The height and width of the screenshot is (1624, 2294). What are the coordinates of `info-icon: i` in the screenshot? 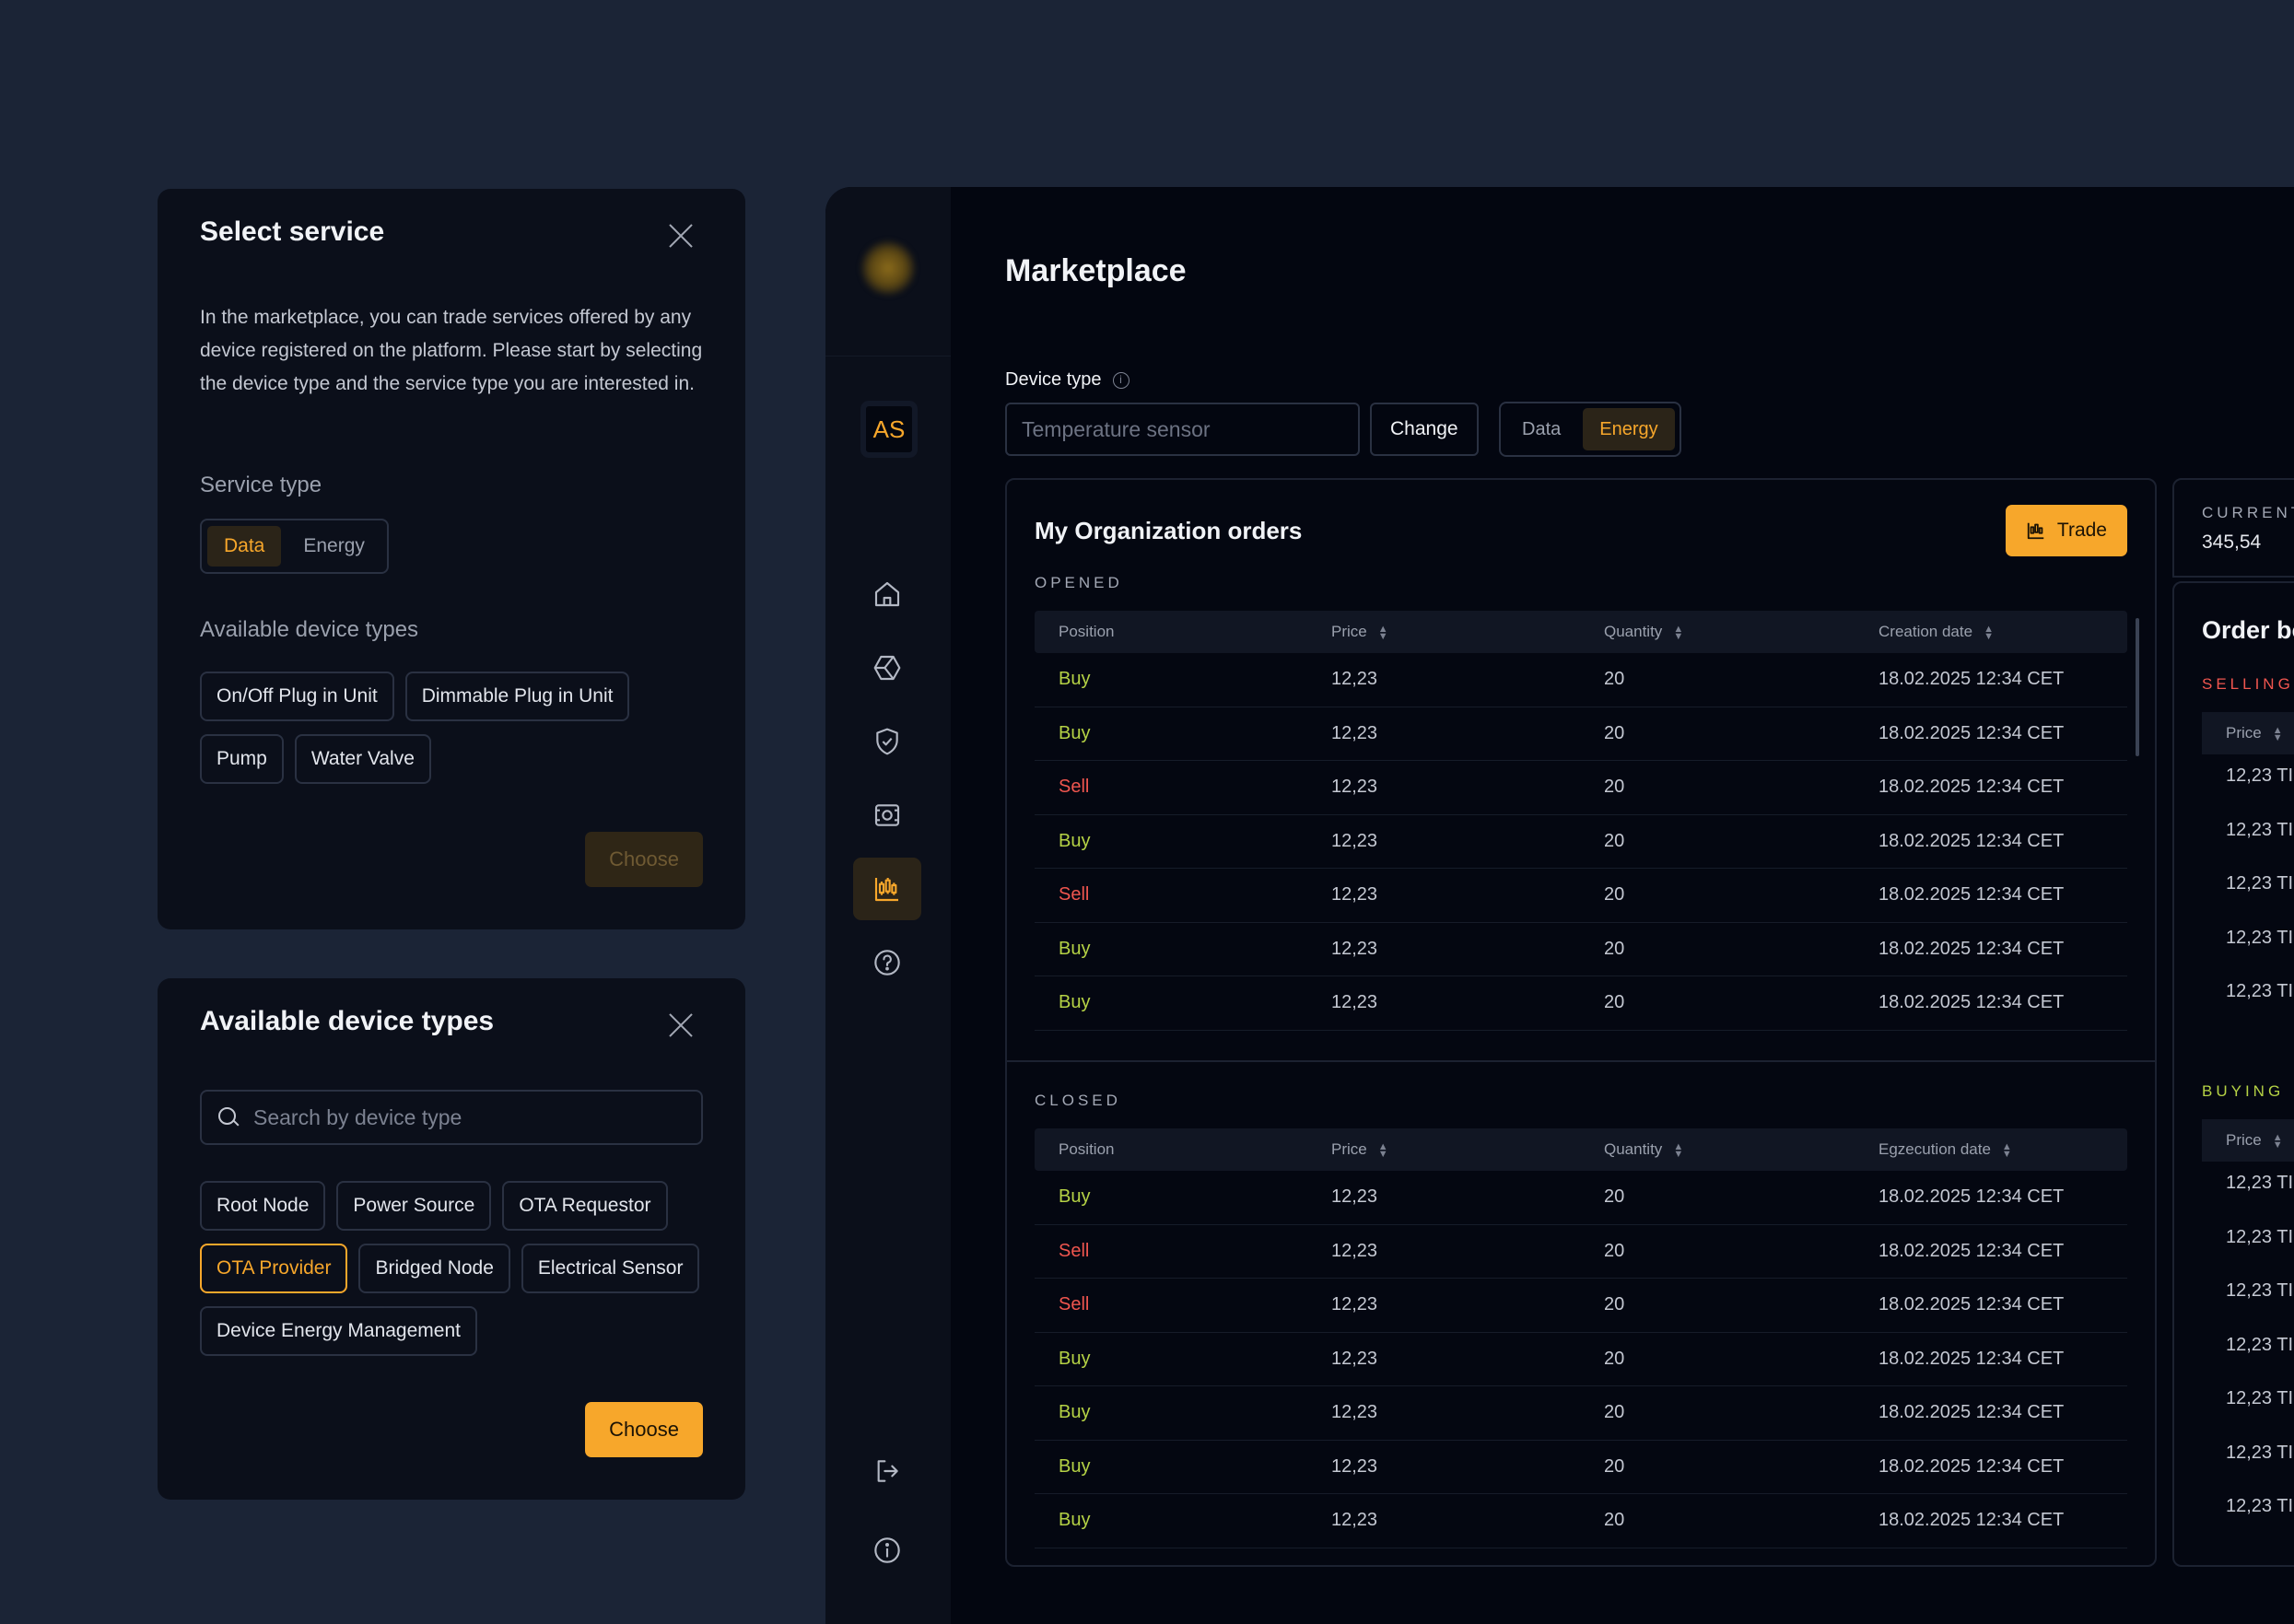 It's located at (1120, 380).